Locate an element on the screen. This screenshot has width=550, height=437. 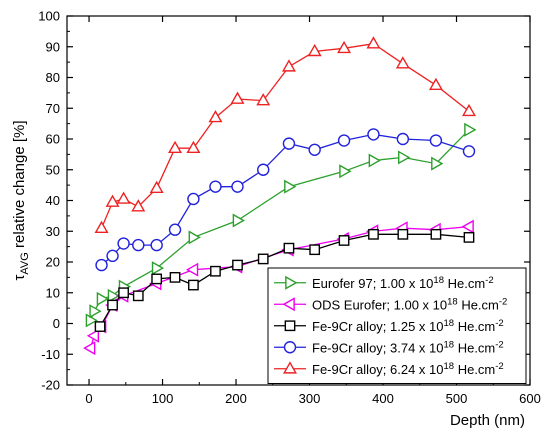
x-tick-label: 0 is located at coordinates (88, 398).